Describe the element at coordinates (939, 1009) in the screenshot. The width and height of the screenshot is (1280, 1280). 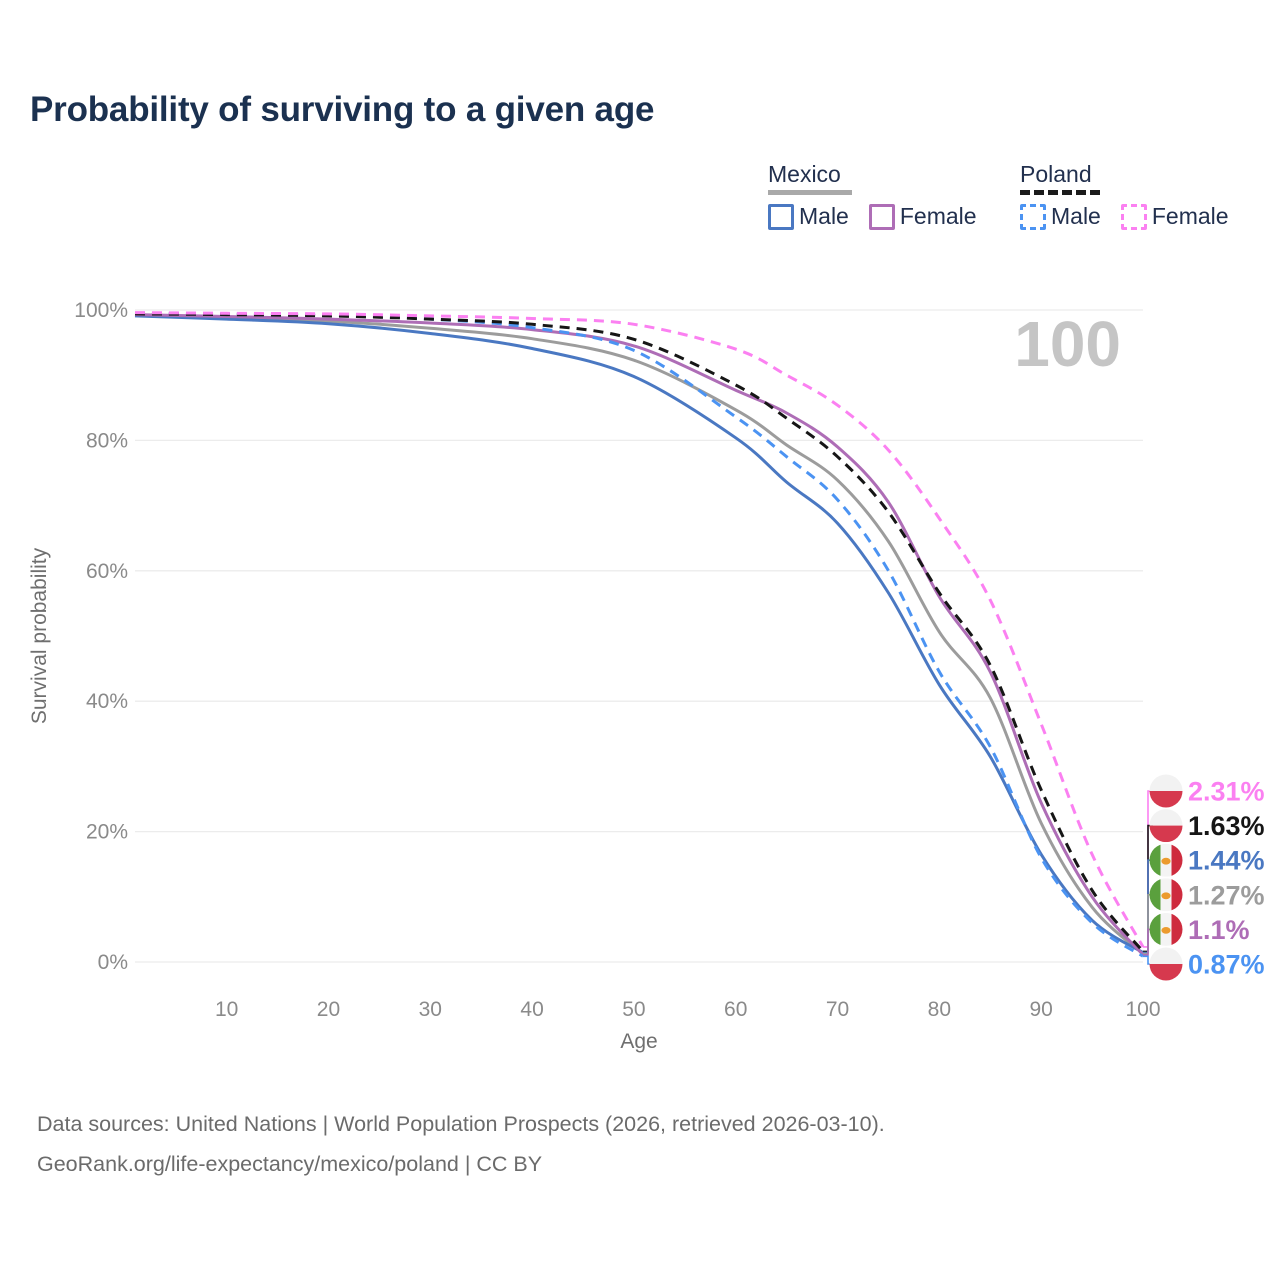
I see `x-tick-label: 80` at that location.